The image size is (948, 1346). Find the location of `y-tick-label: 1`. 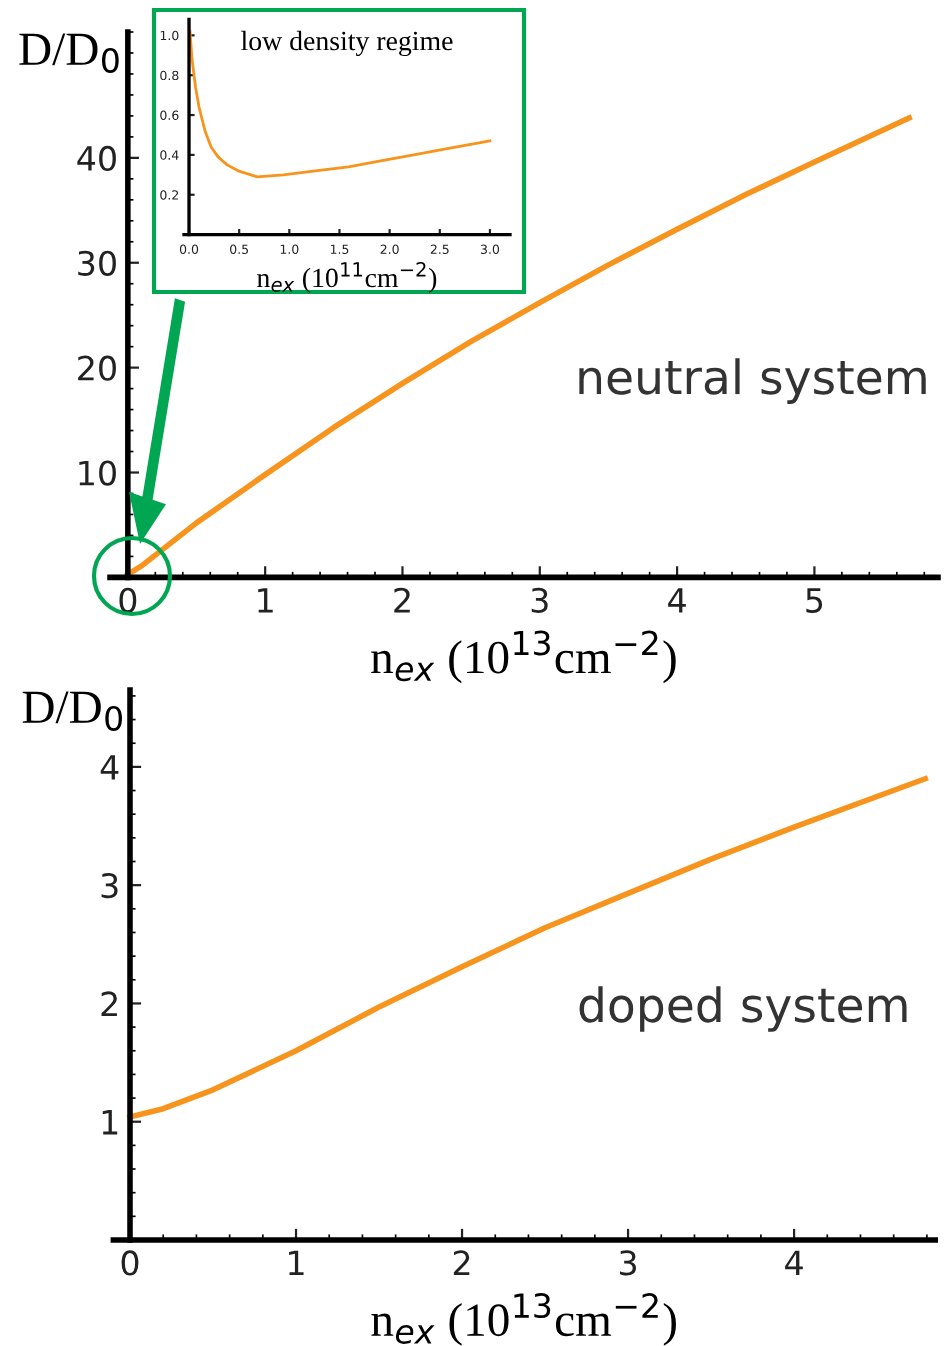

y-tick-label: 1 is located at coordinates (110, 1122).